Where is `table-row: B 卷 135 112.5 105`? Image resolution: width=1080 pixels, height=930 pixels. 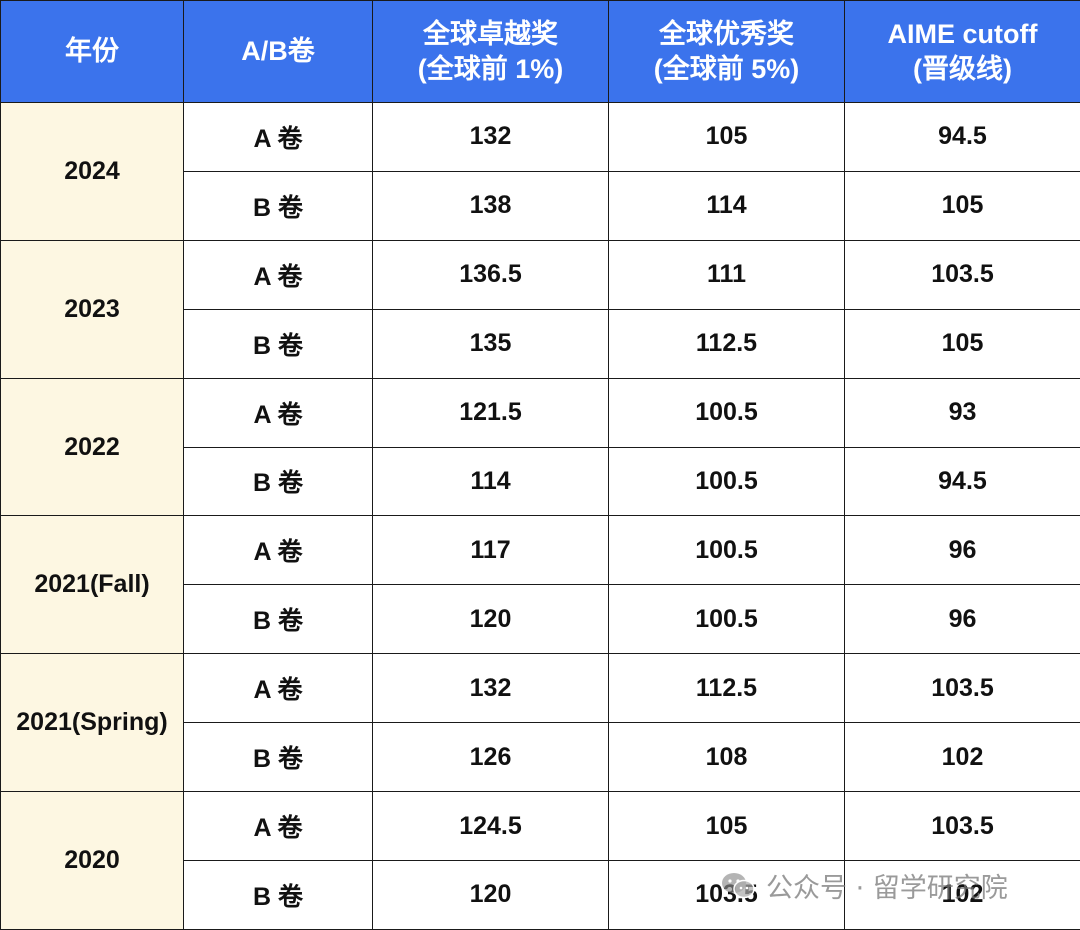 table-row: B 卷 135 112.5 105 is located at coordinates (540, 343).